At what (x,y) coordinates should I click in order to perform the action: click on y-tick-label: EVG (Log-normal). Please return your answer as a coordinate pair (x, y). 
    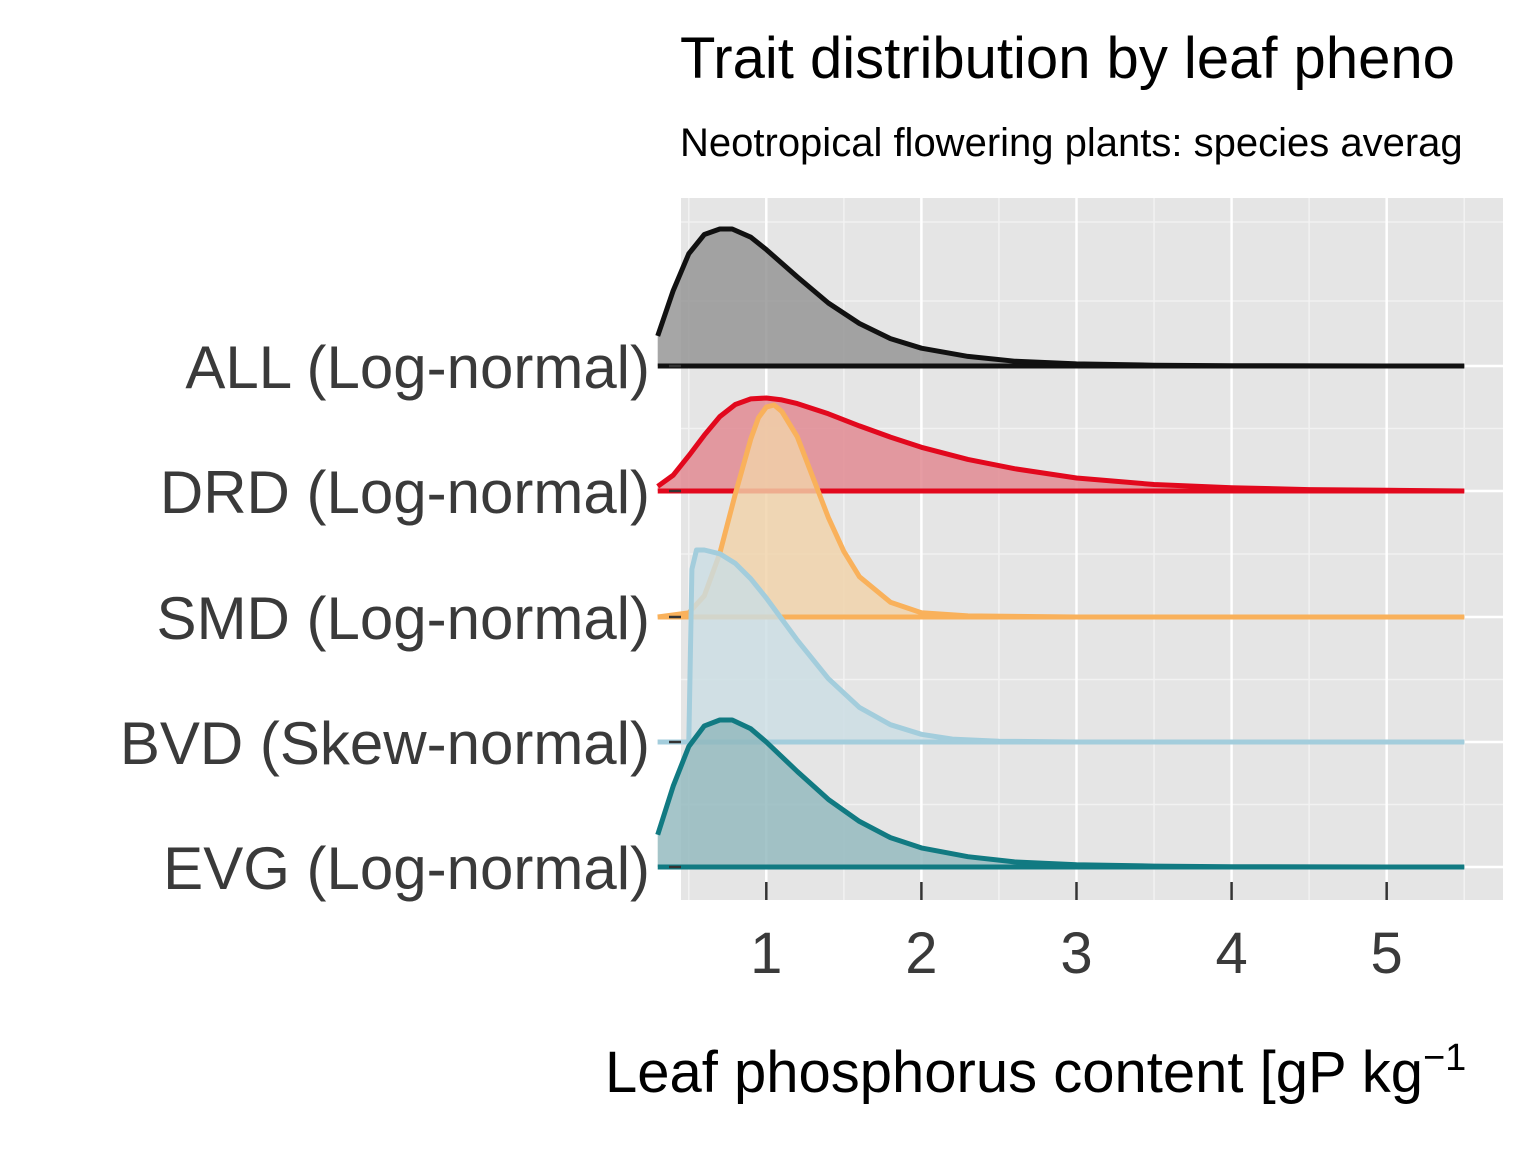
    Looking at the image, I should click on (406, 868).